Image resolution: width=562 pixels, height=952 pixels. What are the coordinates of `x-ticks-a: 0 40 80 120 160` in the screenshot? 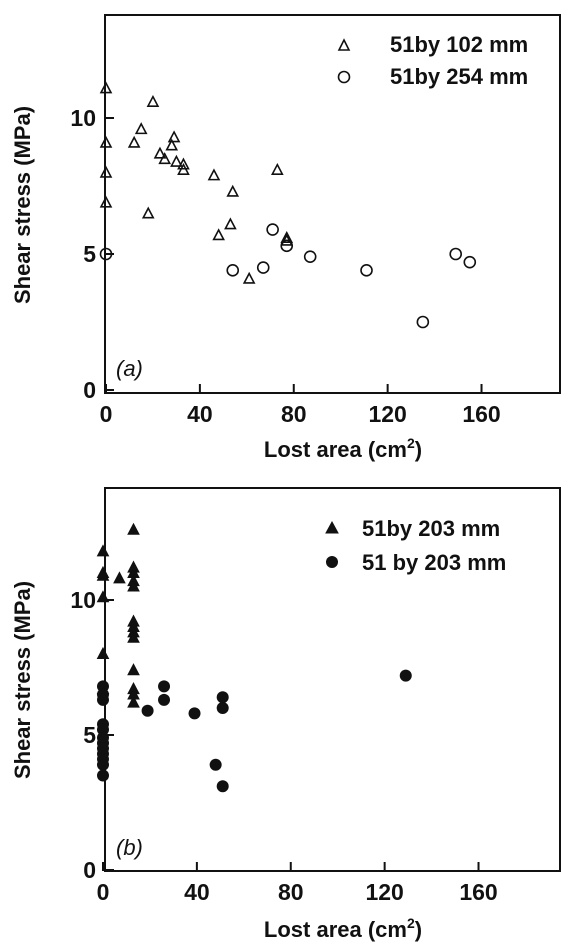 It's located at (300, 405).